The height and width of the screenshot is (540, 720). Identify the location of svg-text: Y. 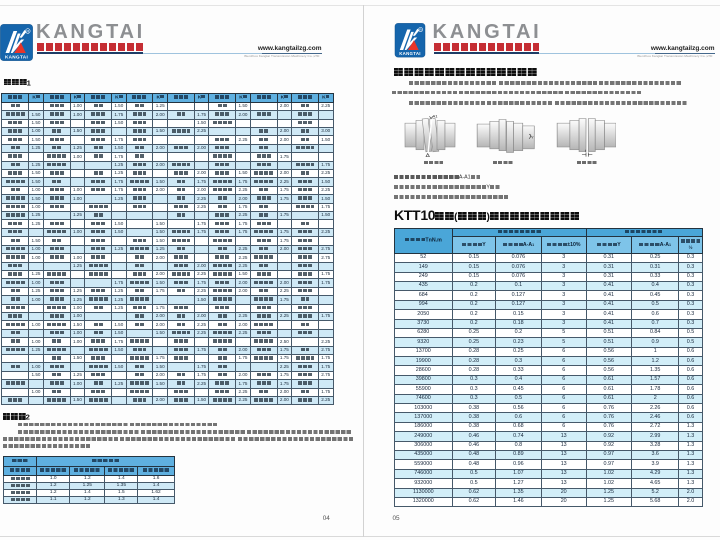
(532, 137).